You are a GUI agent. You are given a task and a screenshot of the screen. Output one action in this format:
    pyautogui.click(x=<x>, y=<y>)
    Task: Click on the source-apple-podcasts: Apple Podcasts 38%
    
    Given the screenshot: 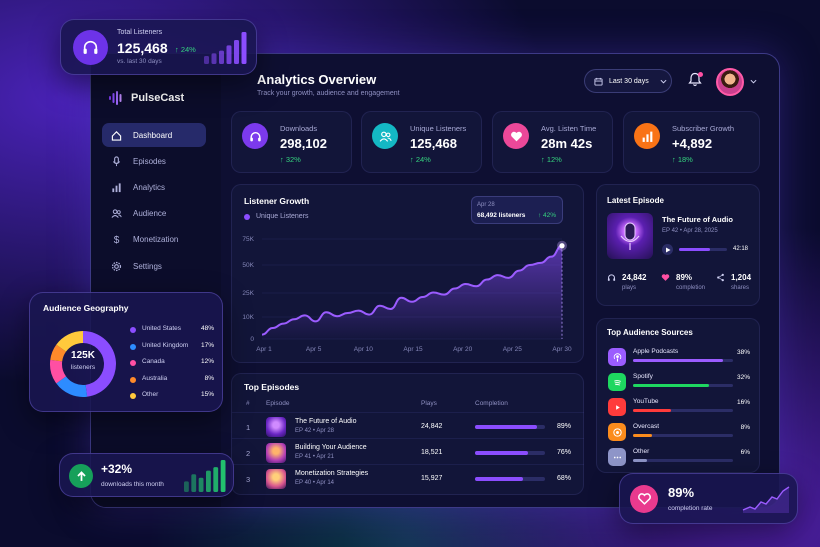 What is the action you would take?
    pyautogui.click(x=679, y=358)
    